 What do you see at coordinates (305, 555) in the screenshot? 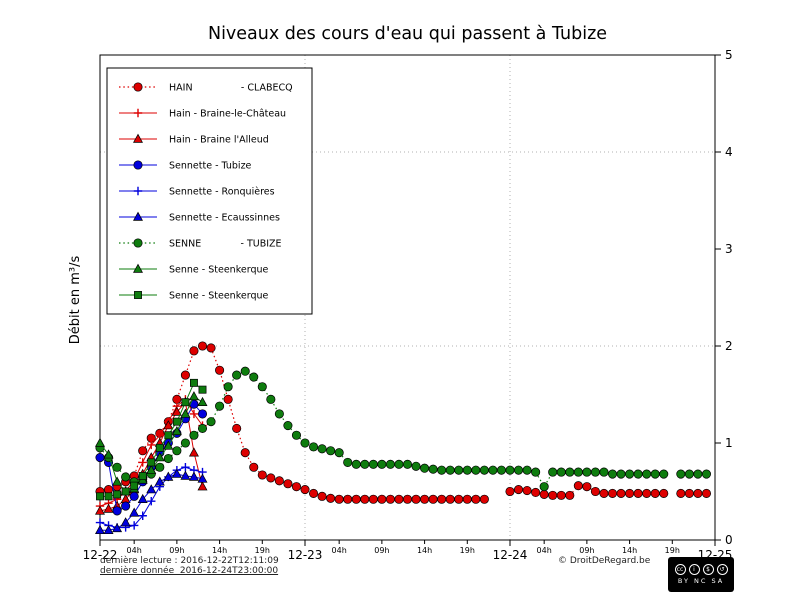
I see `x-tick-label: 12-23` at bounding box center [305, 555].